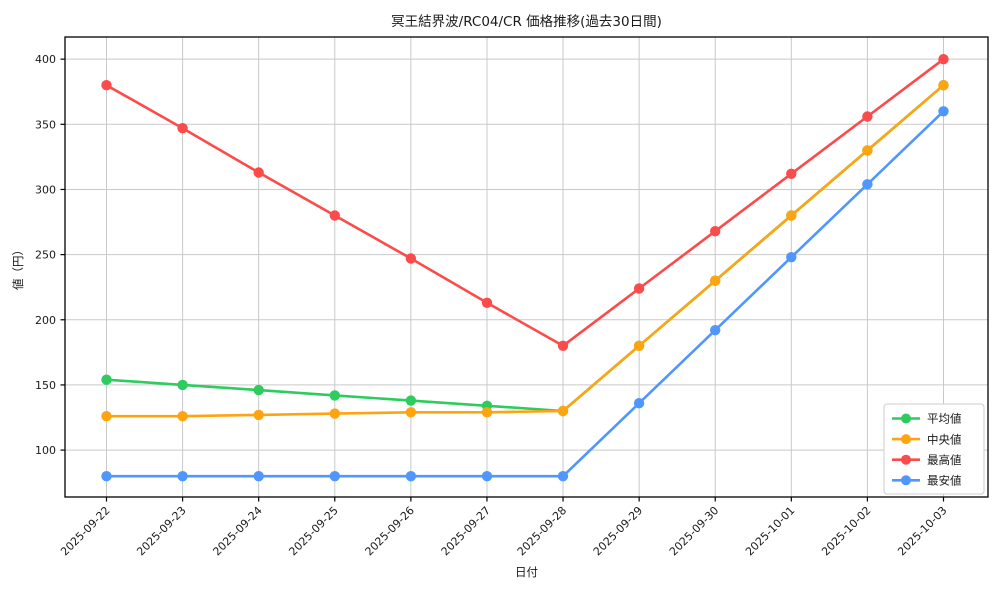  Describe the element at coordinates (161, 531) in the screenshot. I see `x-tick-label: 2025-09-23` at that location.